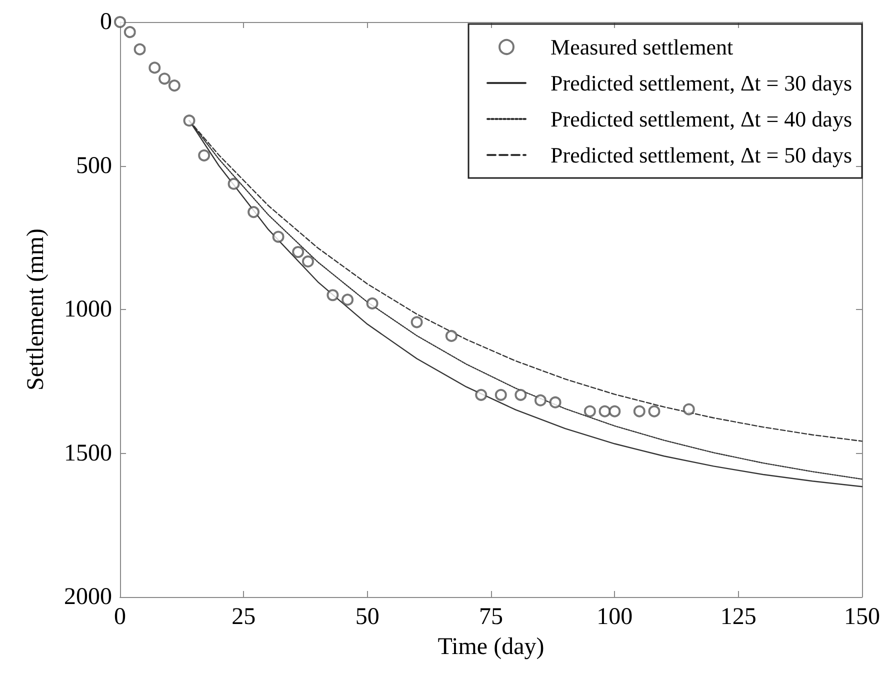 This screenshot has width=890, height=688. What do you see at coordinates (106, 22) in the screenshot?
I see `y-tick-label: 0` at bounding box center [106, 22].